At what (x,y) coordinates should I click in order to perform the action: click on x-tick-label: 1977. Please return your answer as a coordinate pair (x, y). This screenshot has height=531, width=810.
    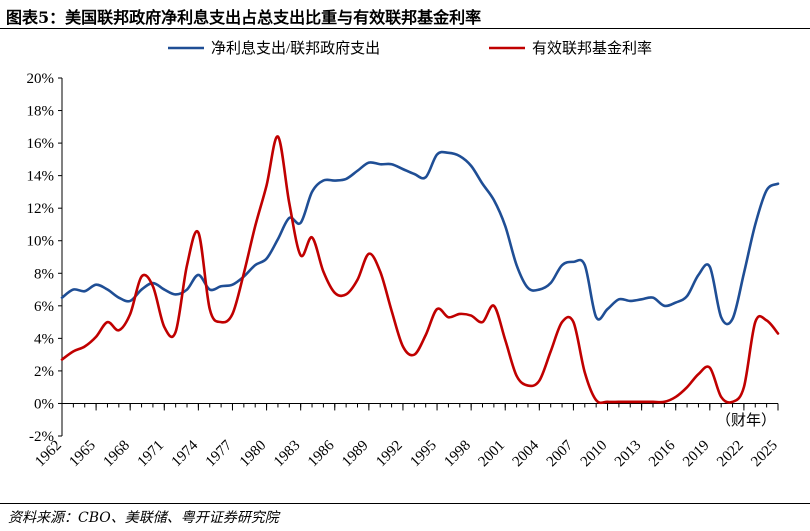
    Looking at the image, I should click on (219, 453).